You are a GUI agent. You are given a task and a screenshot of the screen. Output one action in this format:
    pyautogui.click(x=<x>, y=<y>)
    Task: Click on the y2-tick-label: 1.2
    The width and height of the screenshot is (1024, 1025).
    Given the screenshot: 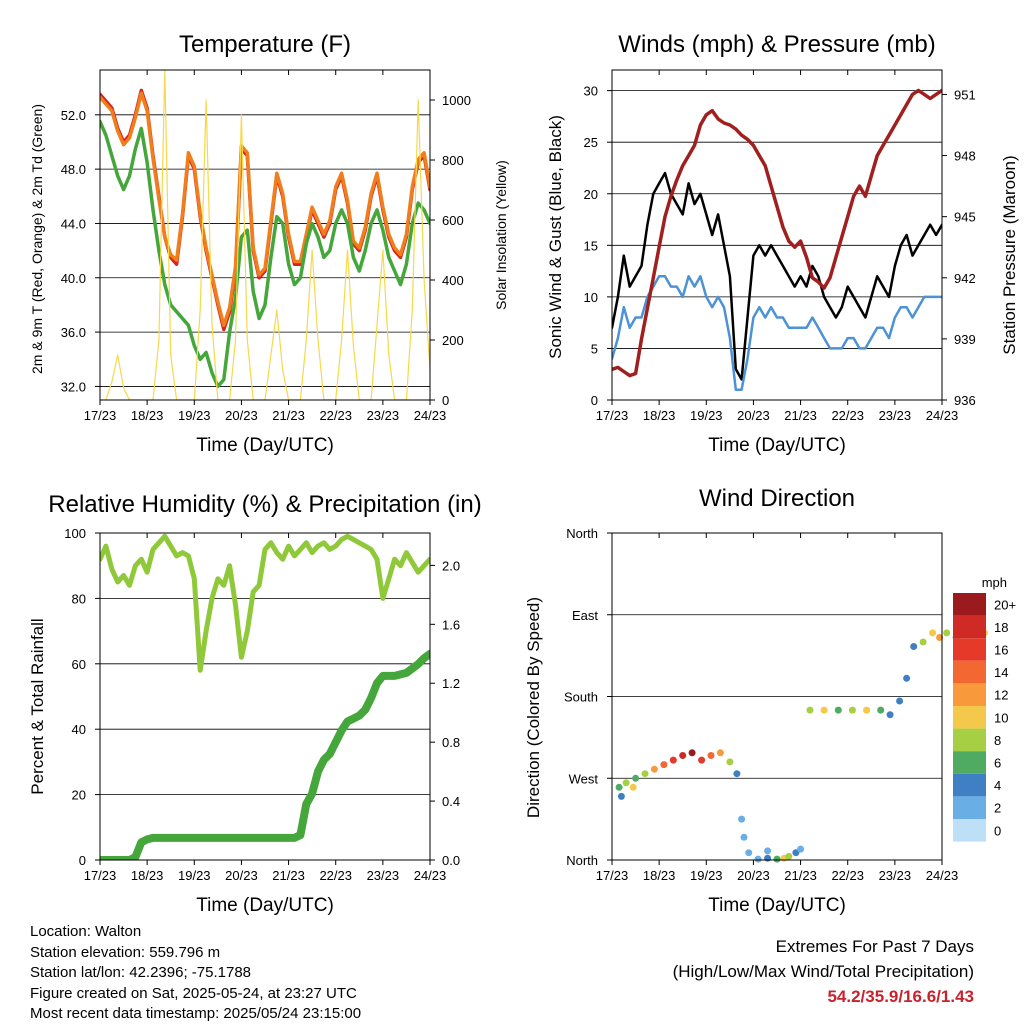 What is the action you would take?
    pyautogui.click(x=451, y=683)
    